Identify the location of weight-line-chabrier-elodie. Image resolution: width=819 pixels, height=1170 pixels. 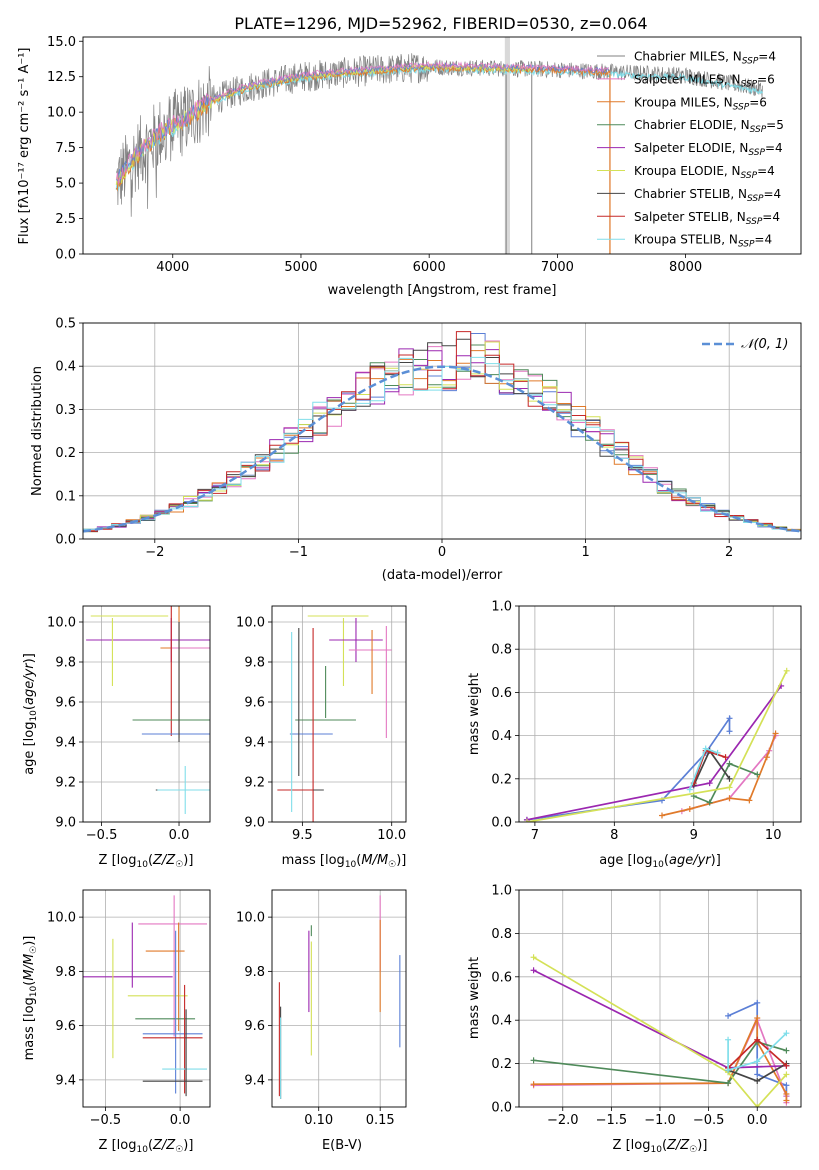
(725, 783).